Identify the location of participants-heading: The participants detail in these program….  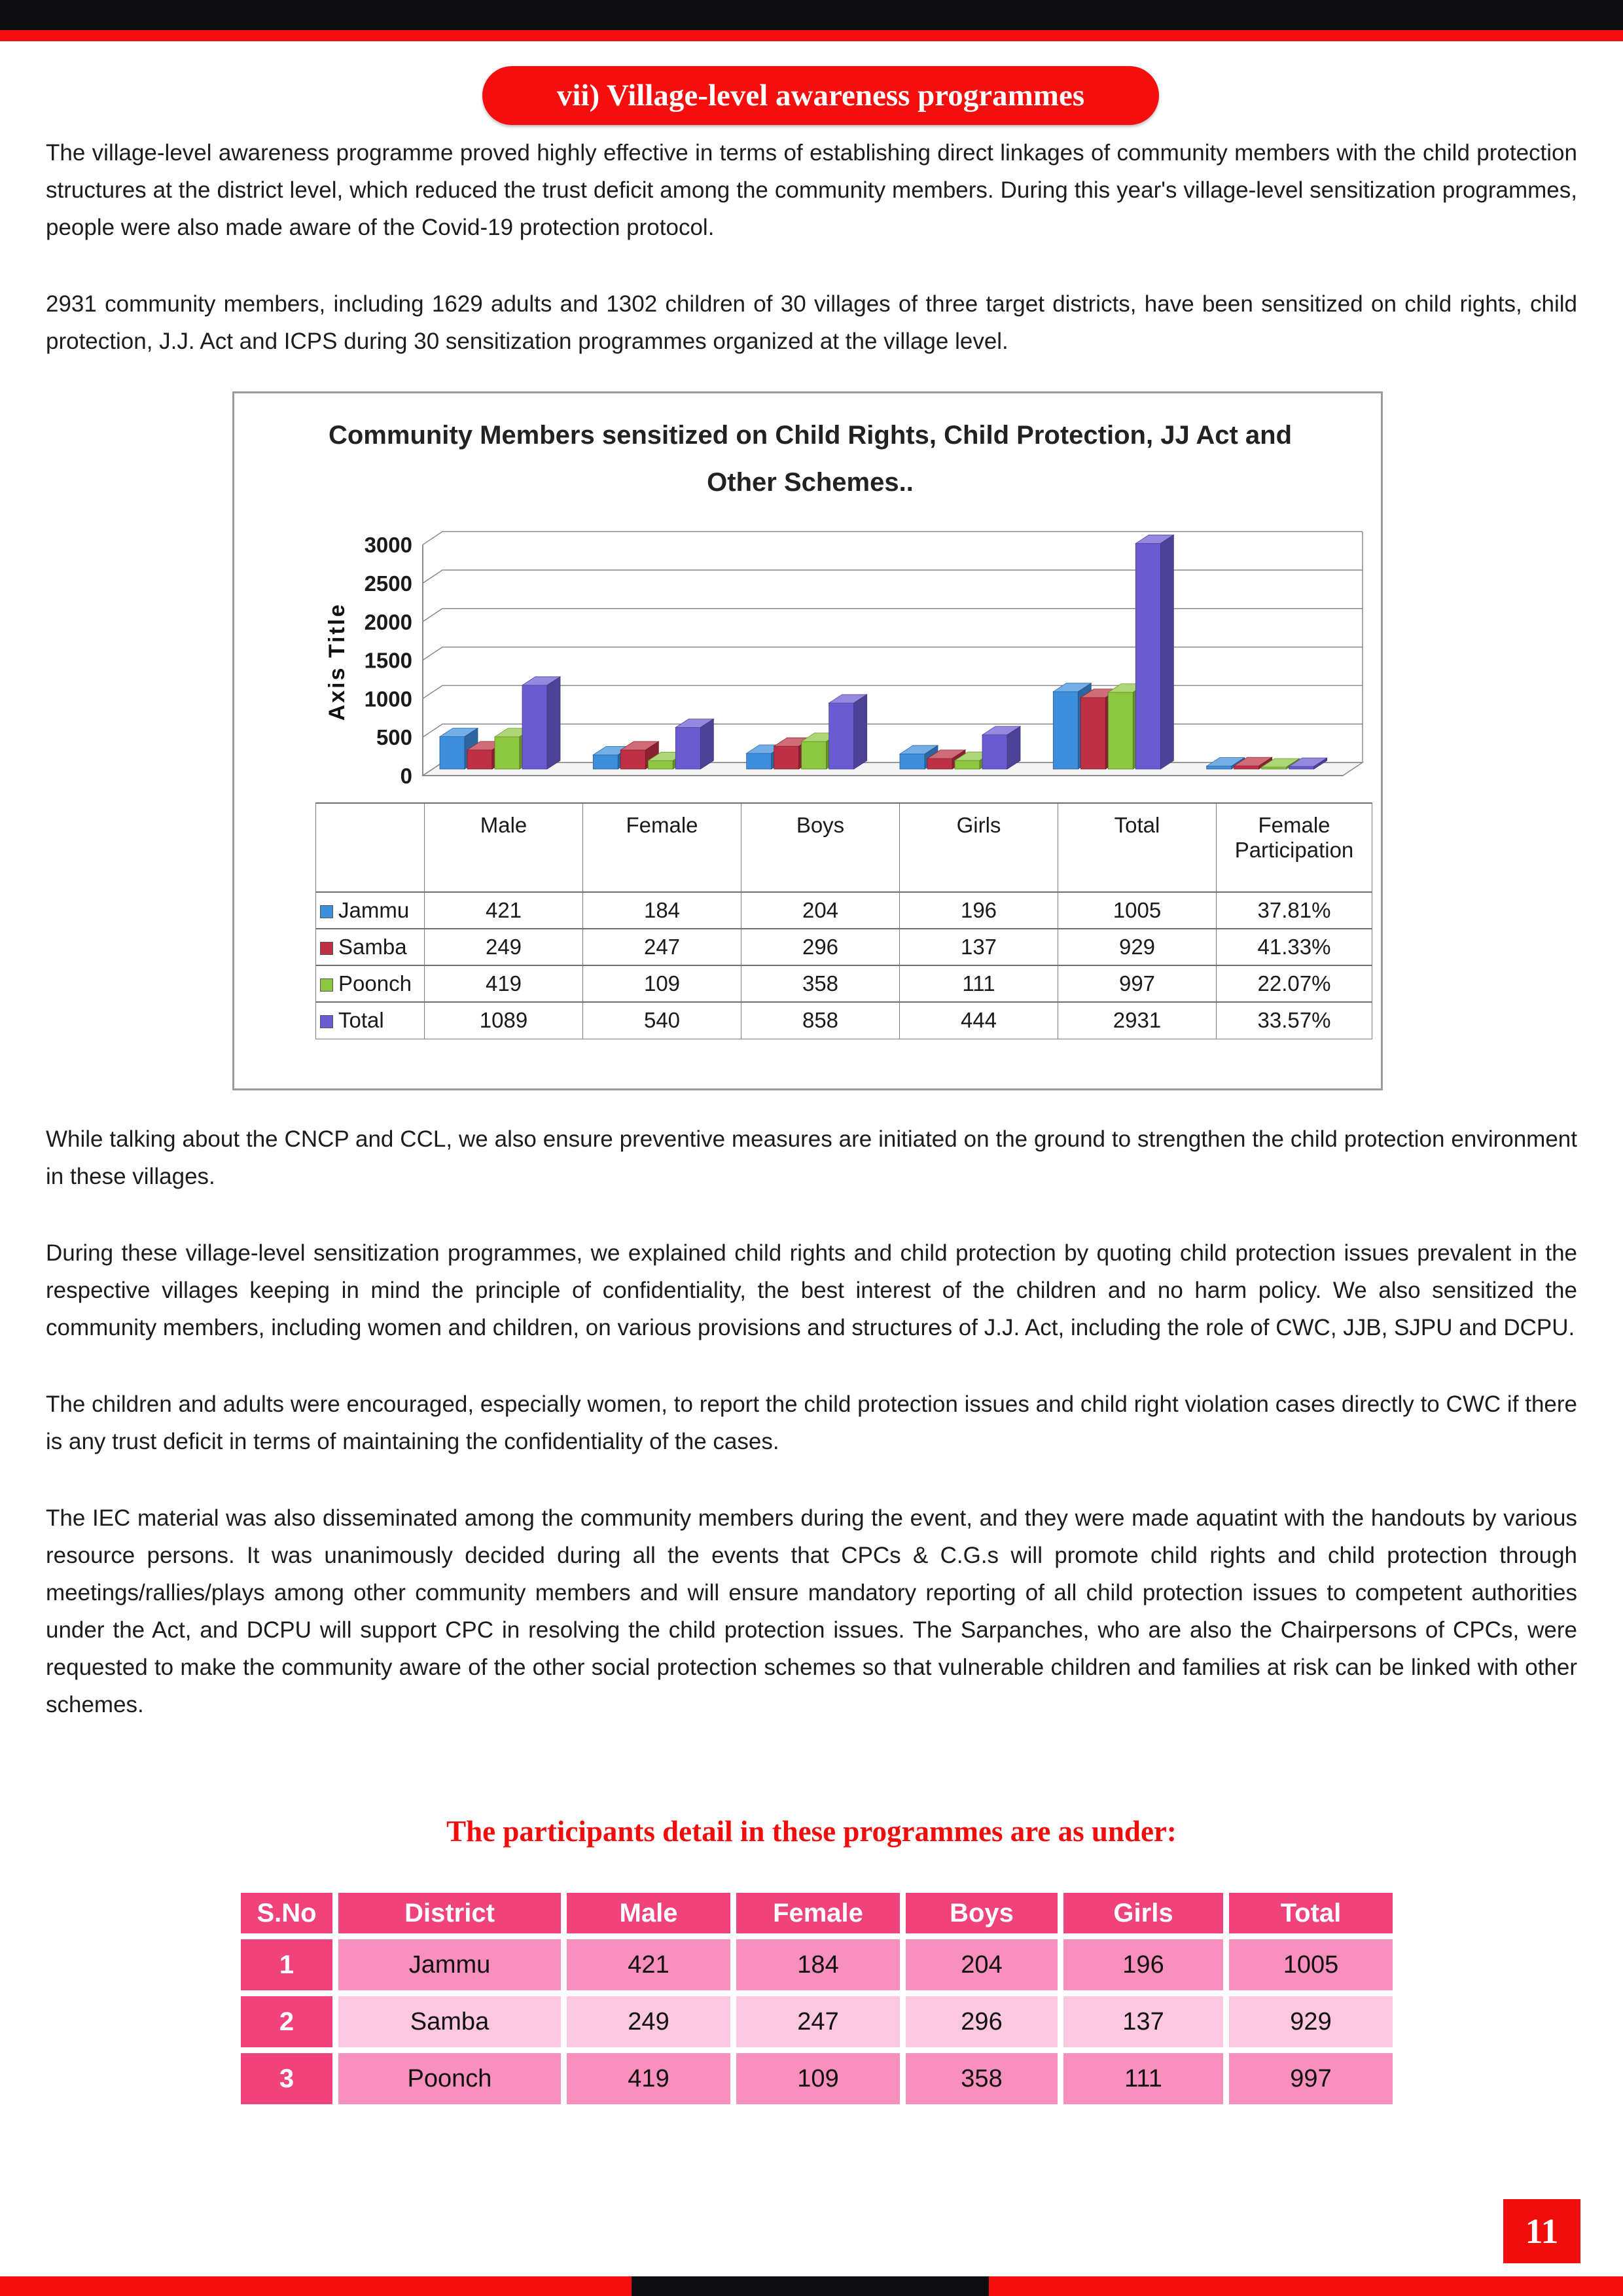
(811, 1831).